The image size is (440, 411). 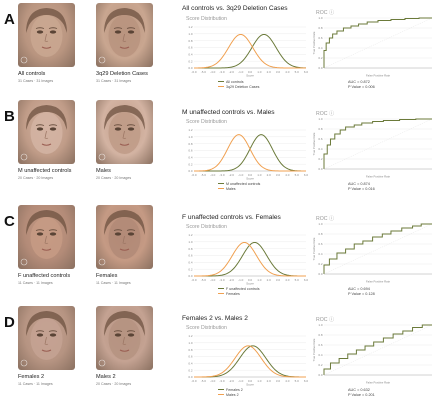 I want to click on roc-title: ROC ⓘ, so click(x=325, y=13).